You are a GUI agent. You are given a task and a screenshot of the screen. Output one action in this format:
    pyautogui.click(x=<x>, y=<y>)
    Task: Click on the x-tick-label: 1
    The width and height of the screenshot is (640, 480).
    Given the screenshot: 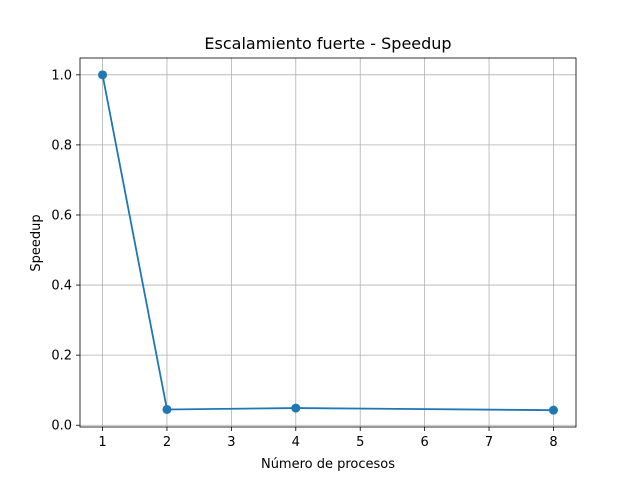 What is the action you would take?
    pyautogui.click(x=102, y=442)
    